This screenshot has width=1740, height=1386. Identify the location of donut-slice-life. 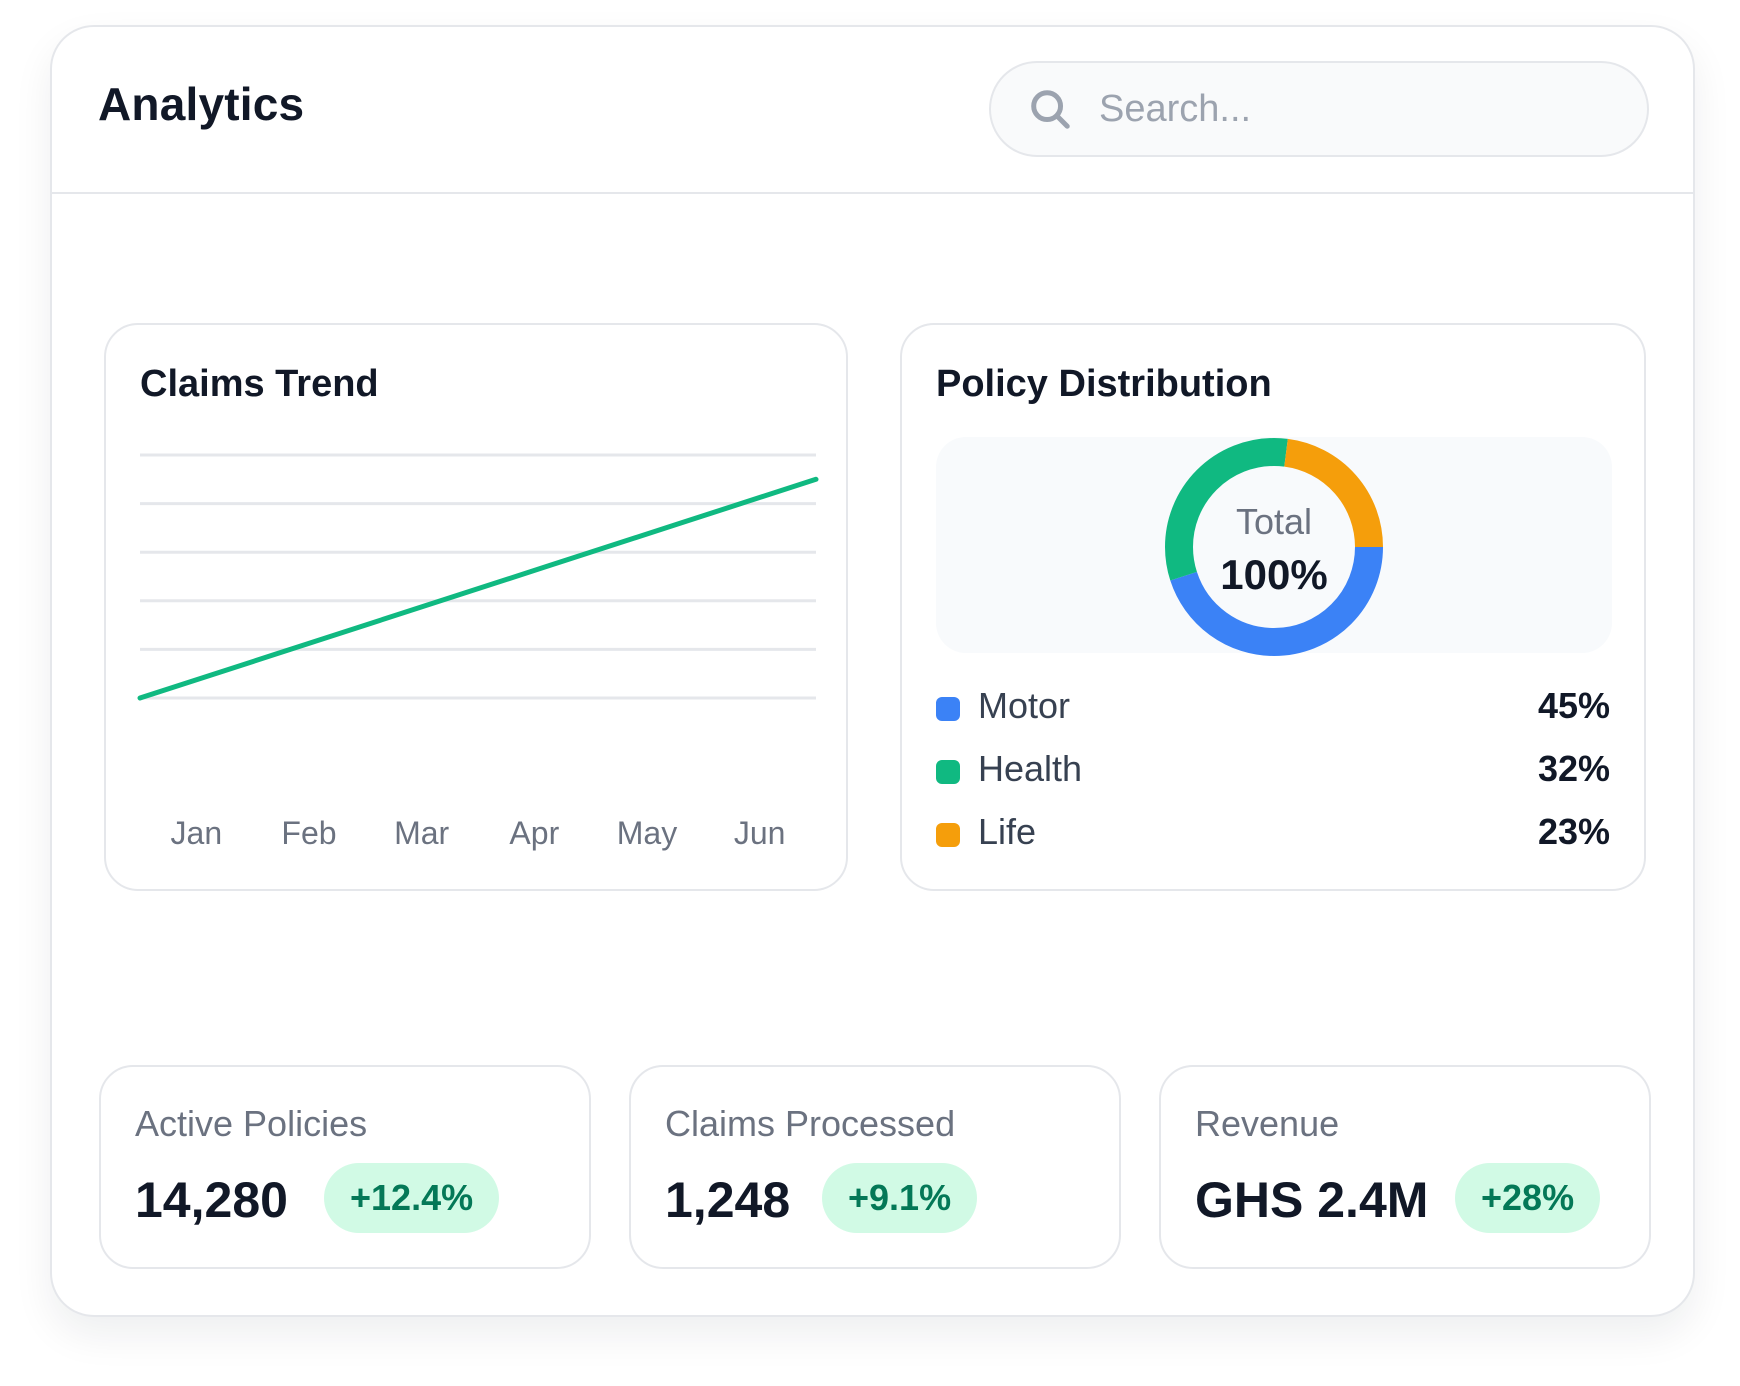
(1274, 547).